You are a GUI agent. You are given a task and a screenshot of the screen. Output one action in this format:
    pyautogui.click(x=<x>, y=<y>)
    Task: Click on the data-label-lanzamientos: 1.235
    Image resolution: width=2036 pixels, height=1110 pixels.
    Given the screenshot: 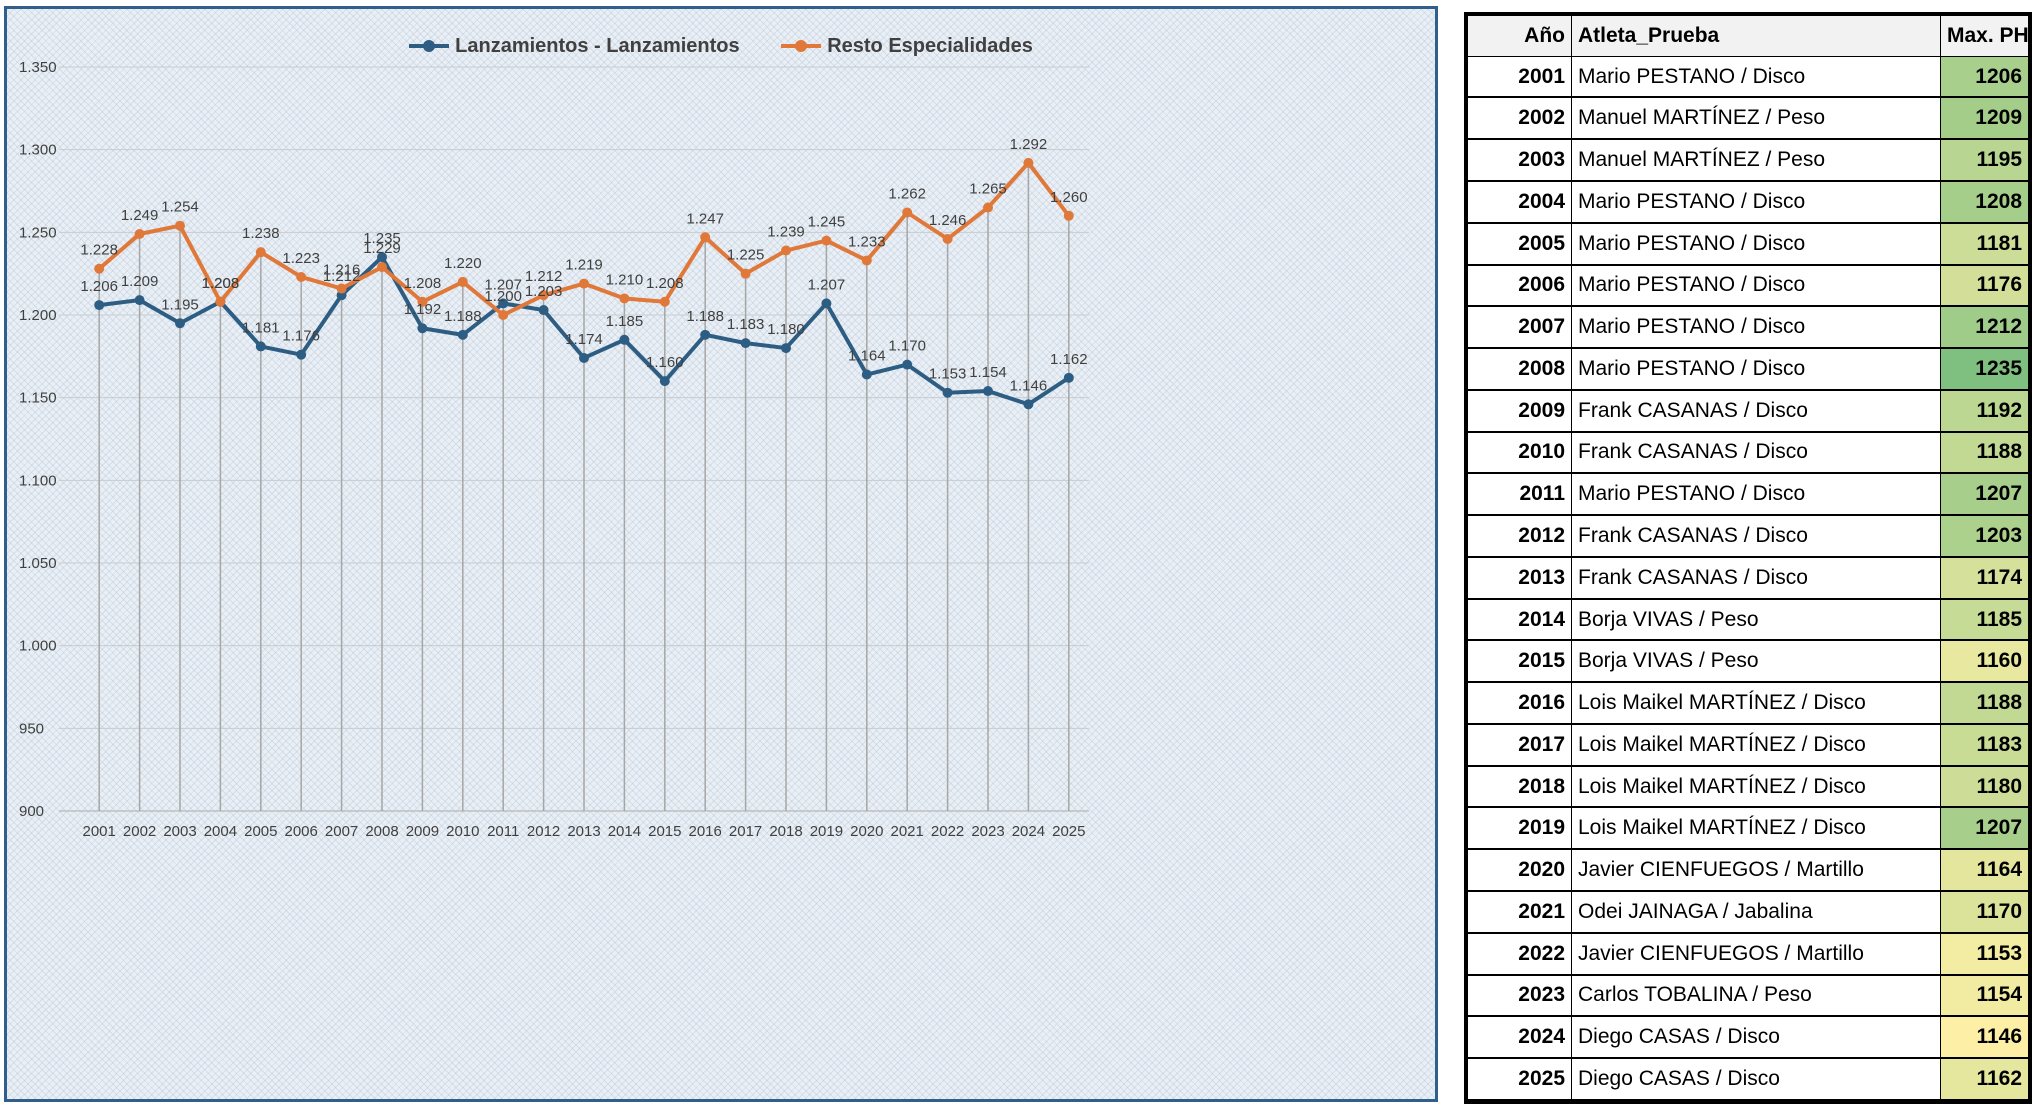 What is the action you would take?
    pyautogui.click(x=382, y=238)
    